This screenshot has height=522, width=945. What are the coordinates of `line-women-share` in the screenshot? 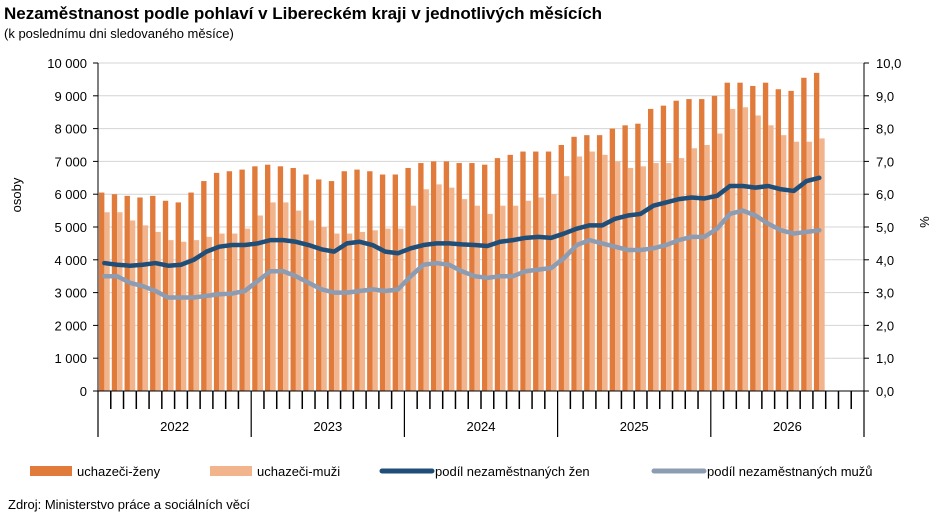 It's located at (462, 221).